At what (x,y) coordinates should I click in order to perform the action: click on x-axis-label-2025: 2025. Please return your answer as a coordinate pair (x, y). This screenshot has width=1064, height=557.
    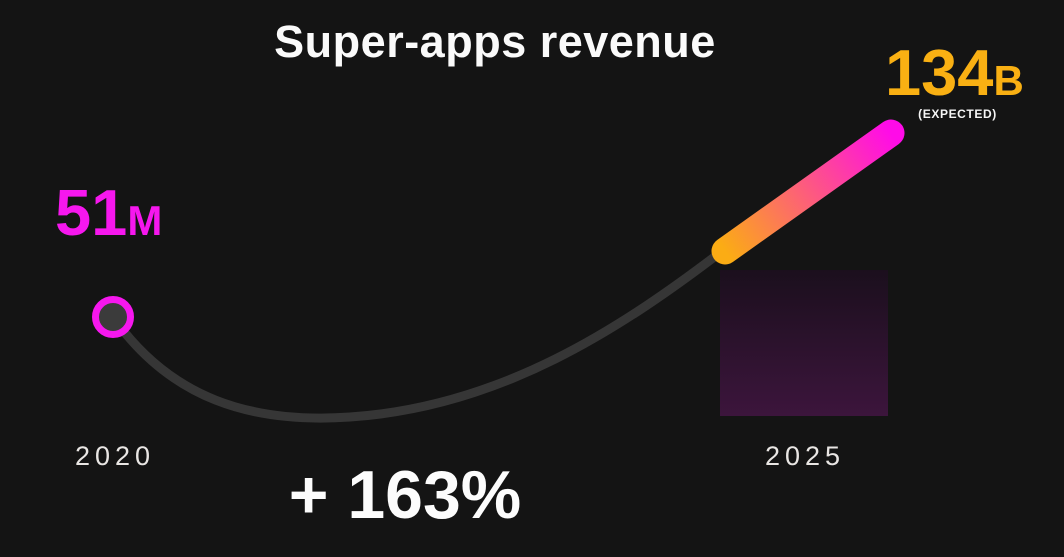
    Looking at the image, I should click on (805, 456).